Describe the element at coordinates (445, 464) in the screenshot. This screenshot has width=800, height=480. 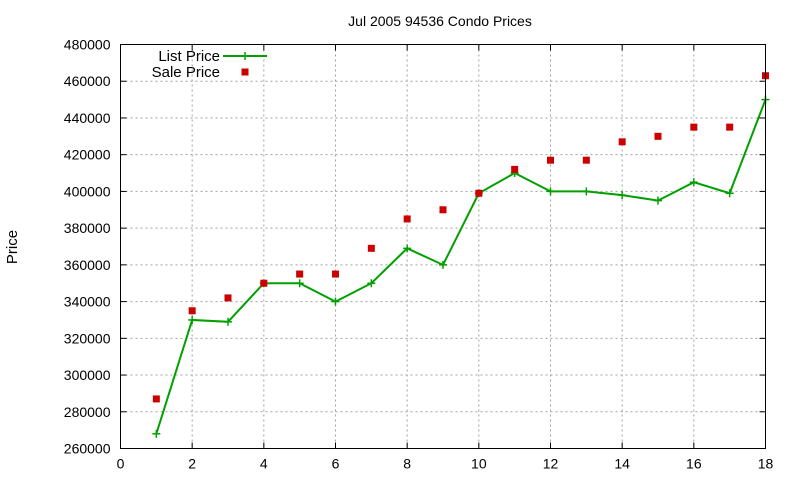
I see `x-tick-labels: 0 2 4 6 8 10 12 14 16 18` at that location.